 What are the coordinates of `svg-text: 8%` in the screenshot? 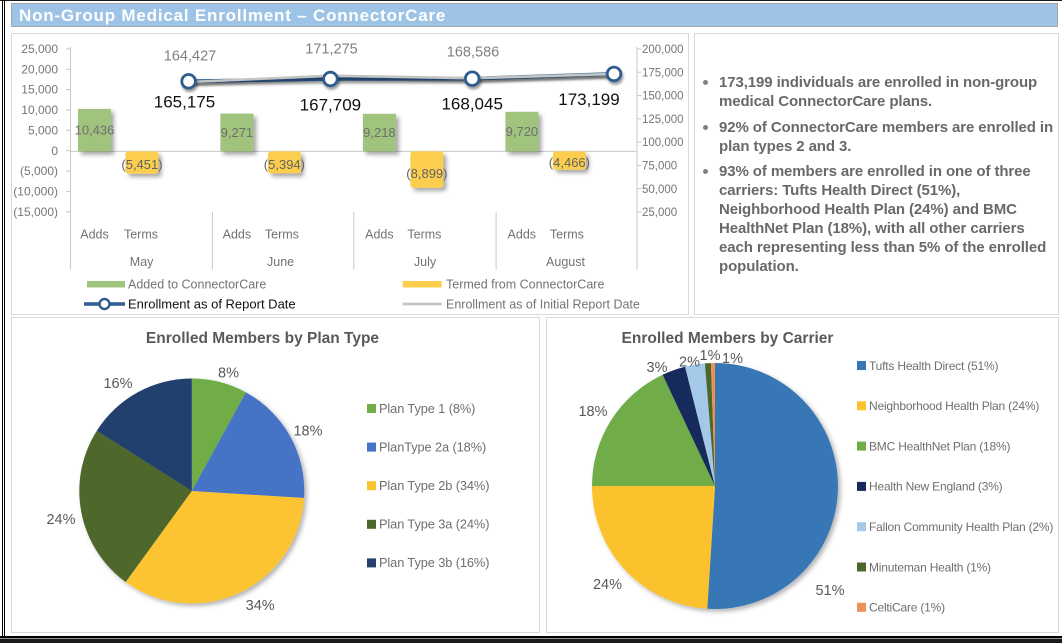 It's located at (228, 374).